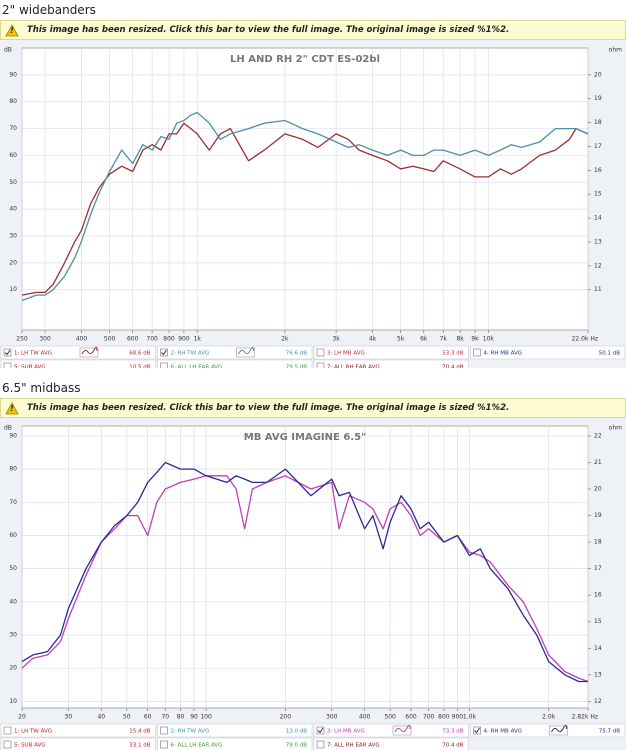 The height and width of the screenshot is (750, 626). What do you see at coordinates (585, 339) in the screenshot?
I see `x-tick-label: 22.0k Hz` at bounding box center [585, 339].